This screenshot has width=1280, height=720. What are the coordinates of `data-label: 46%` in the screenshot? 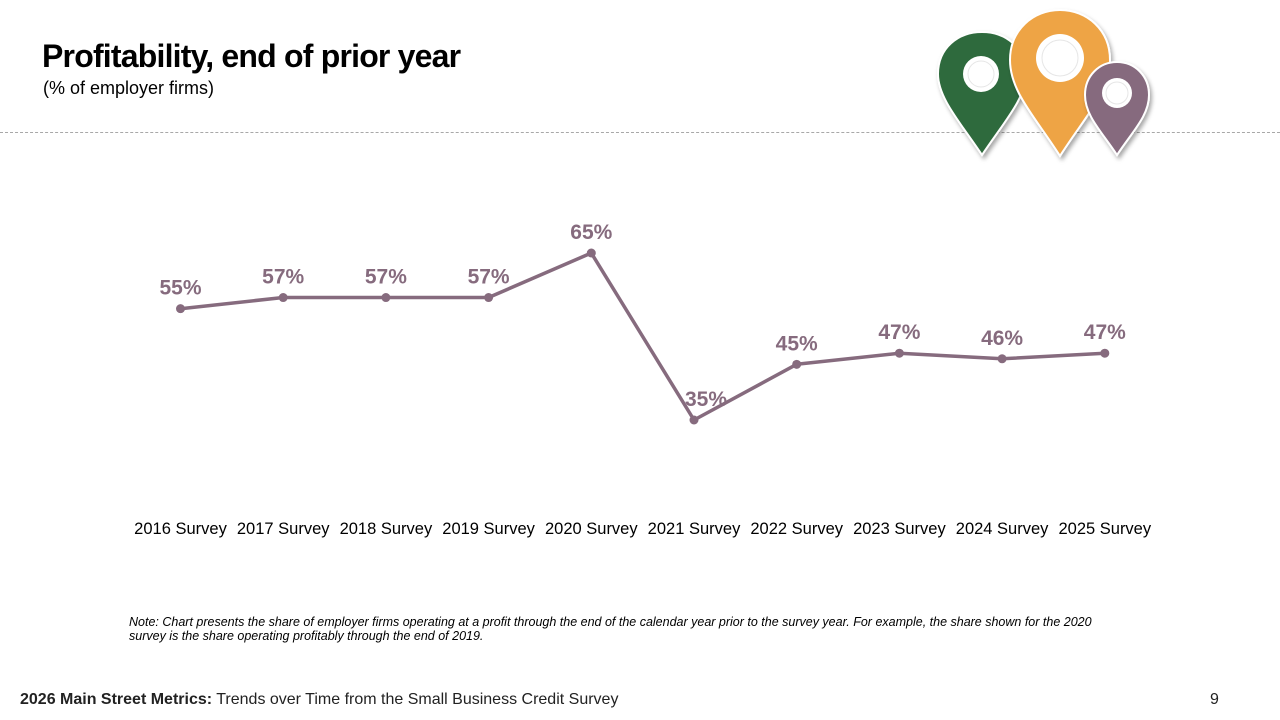 It's located at (1002, 338).